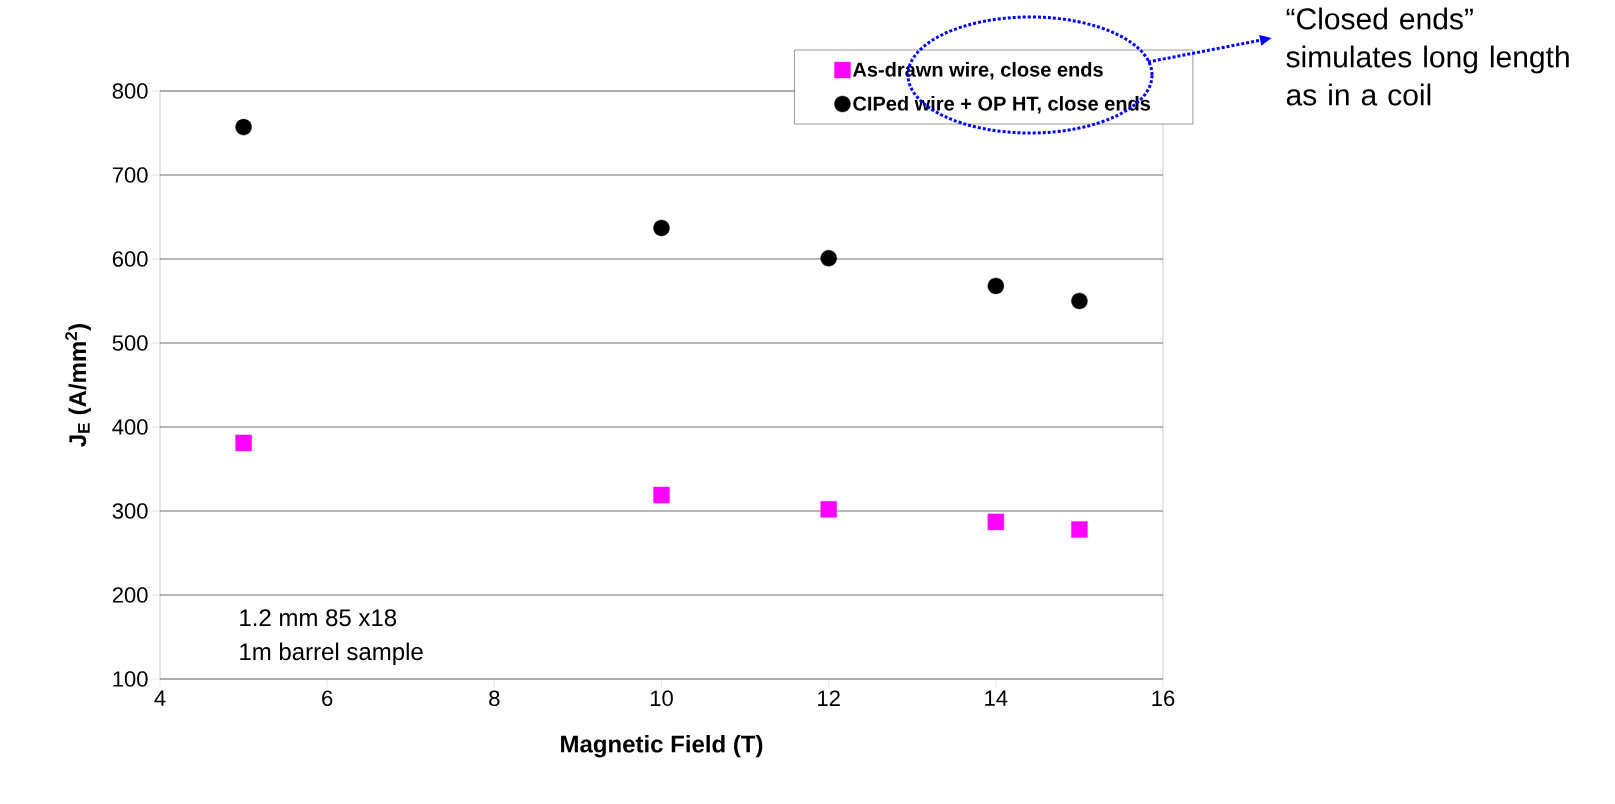  I want to click on x-tick-label: 8, so click(494, 698).